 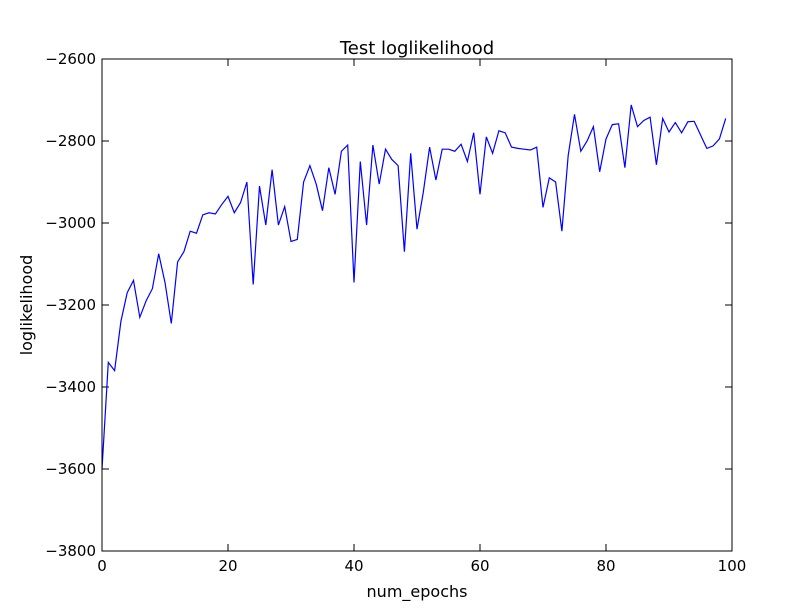 I want to click on y-tick-label: −2800, so click(x=70, y=141).